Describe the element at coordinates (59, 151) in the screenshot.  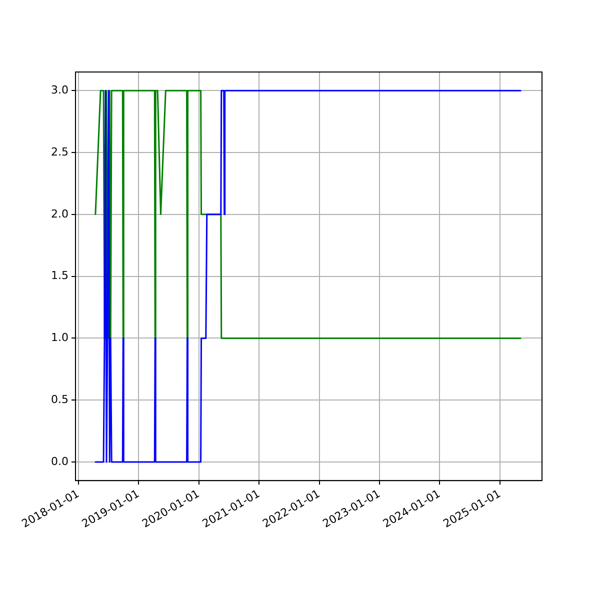
I see `y-tick-label: 2.5` at that location.